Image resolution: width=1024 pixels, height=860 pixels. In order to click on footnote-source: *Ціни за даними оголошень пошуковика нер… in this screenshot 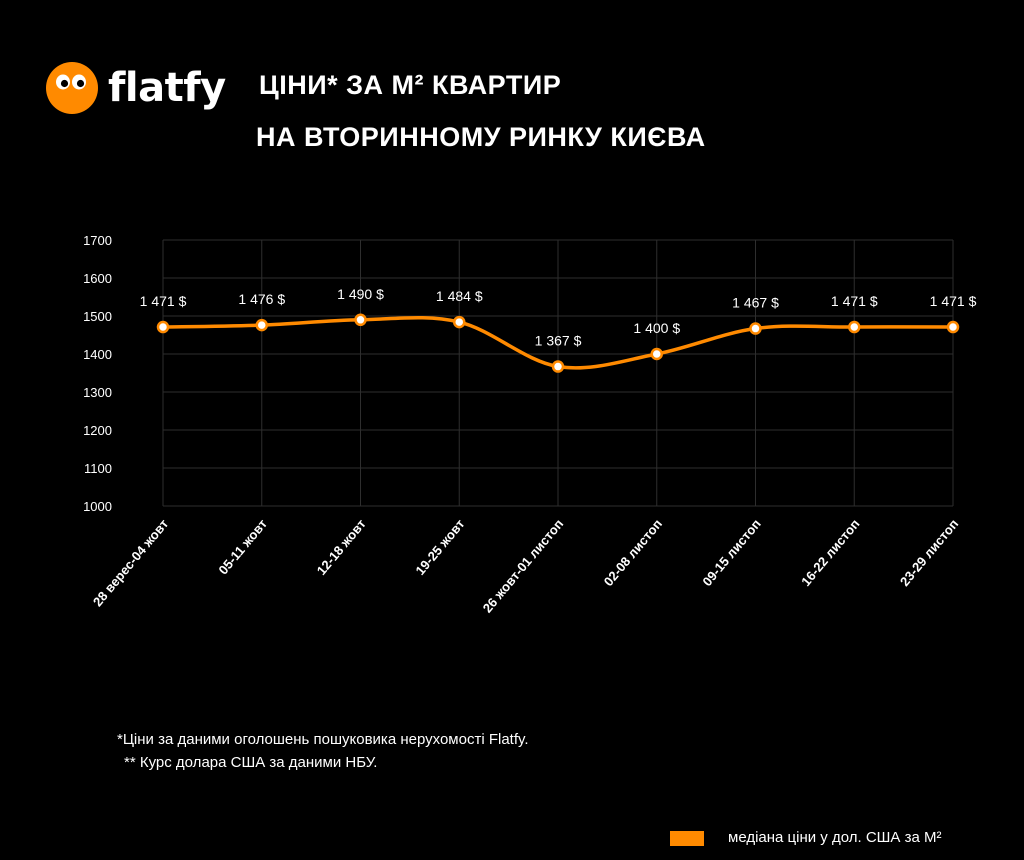, I will do `click(323, 739)`.